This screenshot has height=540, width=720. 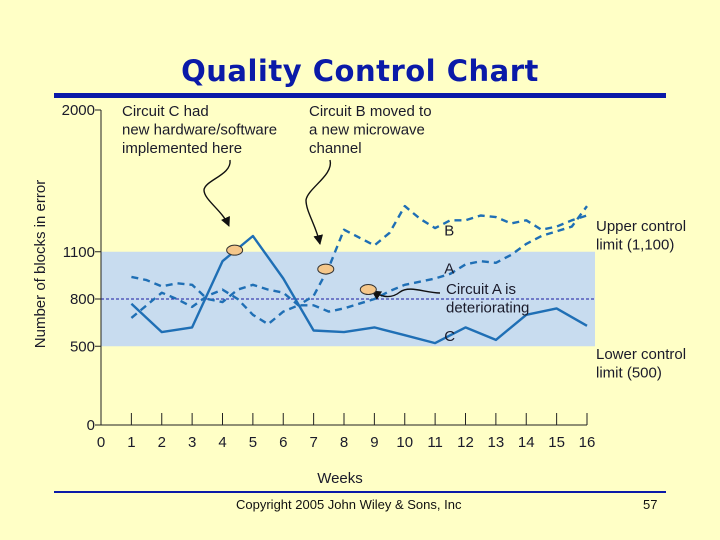 I want to click on x-tick-label: 14, so click(x=526, y=442).